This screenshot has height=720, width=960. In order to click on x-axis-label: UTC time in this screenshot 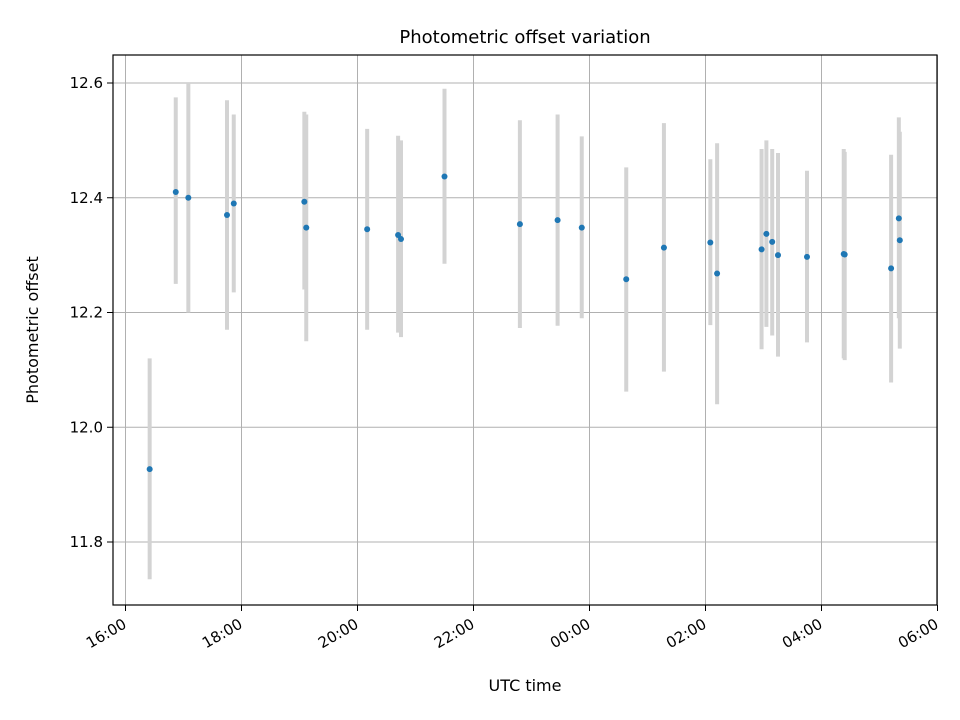, I will do `click(525, 685)`.